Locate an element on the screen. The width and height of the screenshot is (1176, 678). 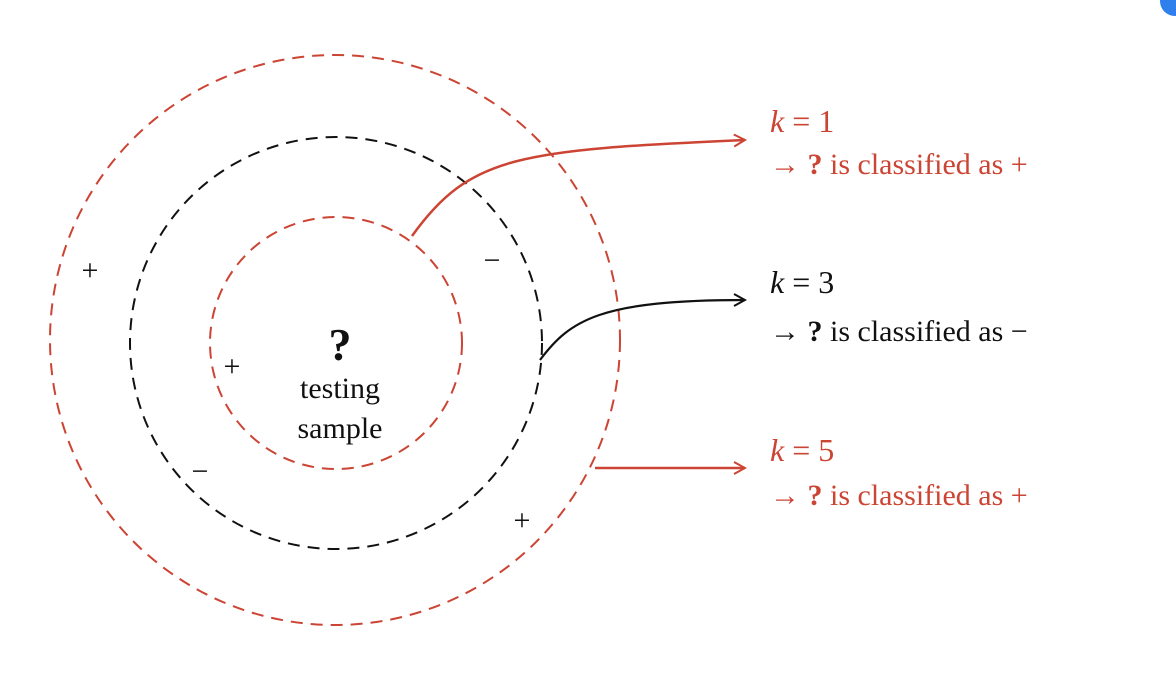
annotation-k5-title: k = 5 is located at coordinates (802, 450).